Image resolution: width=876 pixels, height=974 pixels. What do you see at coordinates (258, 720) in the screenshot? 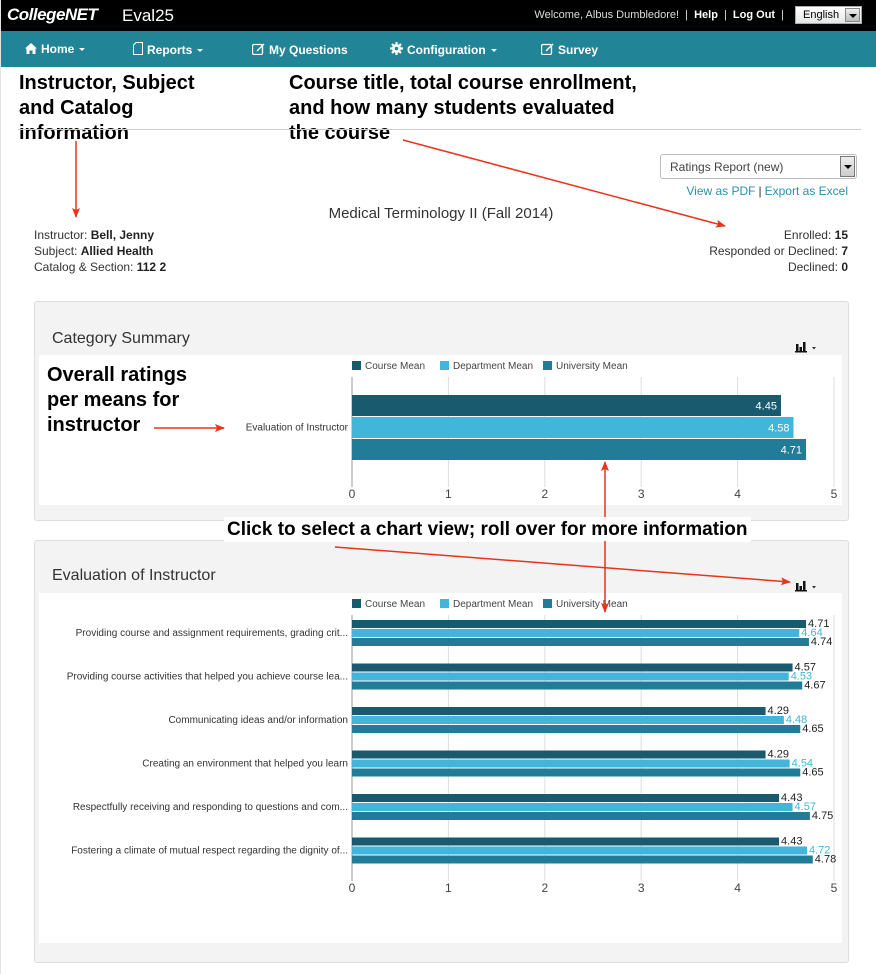
I see `category-label: Communicating ideas and/or information` at bounding box center [258, 720].